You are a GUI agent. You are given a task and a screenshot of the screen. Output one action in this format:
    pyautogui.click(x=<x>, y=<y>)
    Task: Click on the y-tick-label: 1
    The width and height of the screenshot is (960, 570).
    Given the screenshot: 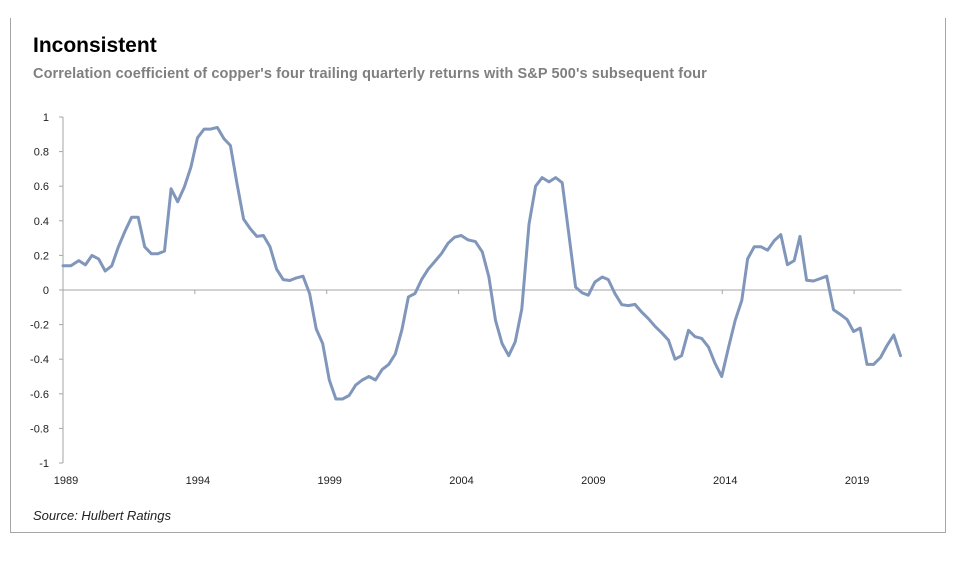 What is the action you would take?
    pyautogui.click(x=46, y=118)
    